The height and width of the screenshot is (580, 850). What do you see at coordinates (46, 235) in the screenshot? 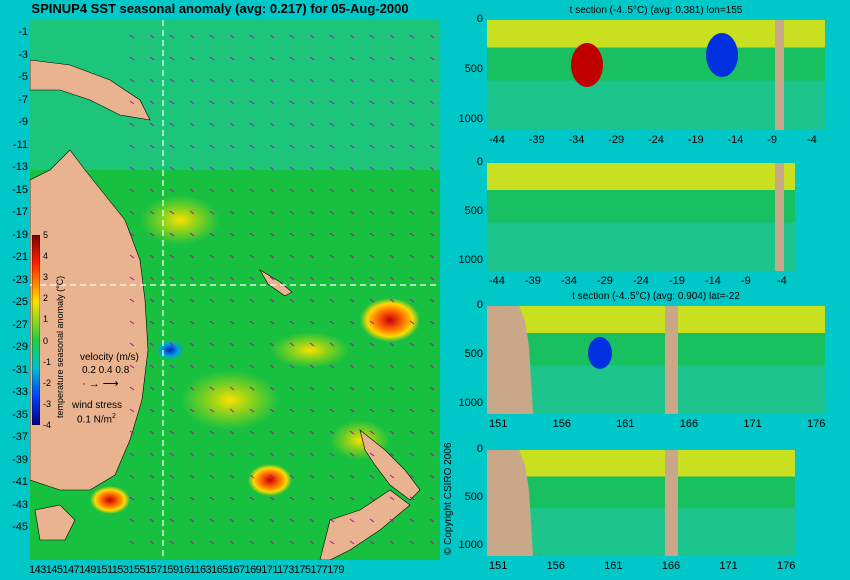
I see `map-colorbar-tick: 5` at bounding box center [46, 235].